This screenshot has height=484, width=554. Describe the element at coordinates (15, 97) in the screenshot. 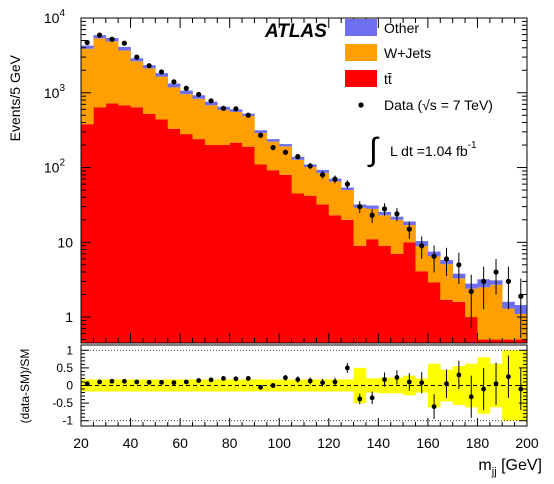

I see `main-y-axis-label: Events/5 GeV` at that location.